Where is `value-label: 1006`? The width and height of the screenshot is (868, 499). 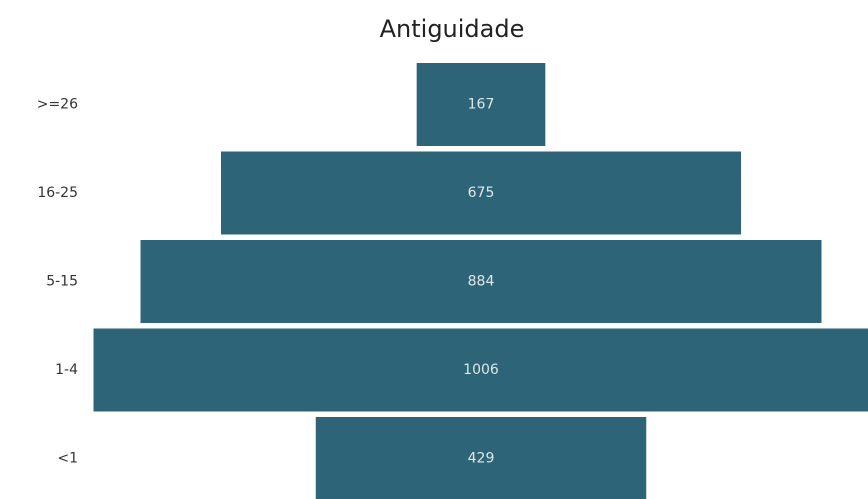
value-label: 1006 is located at coordinates (481, 370).